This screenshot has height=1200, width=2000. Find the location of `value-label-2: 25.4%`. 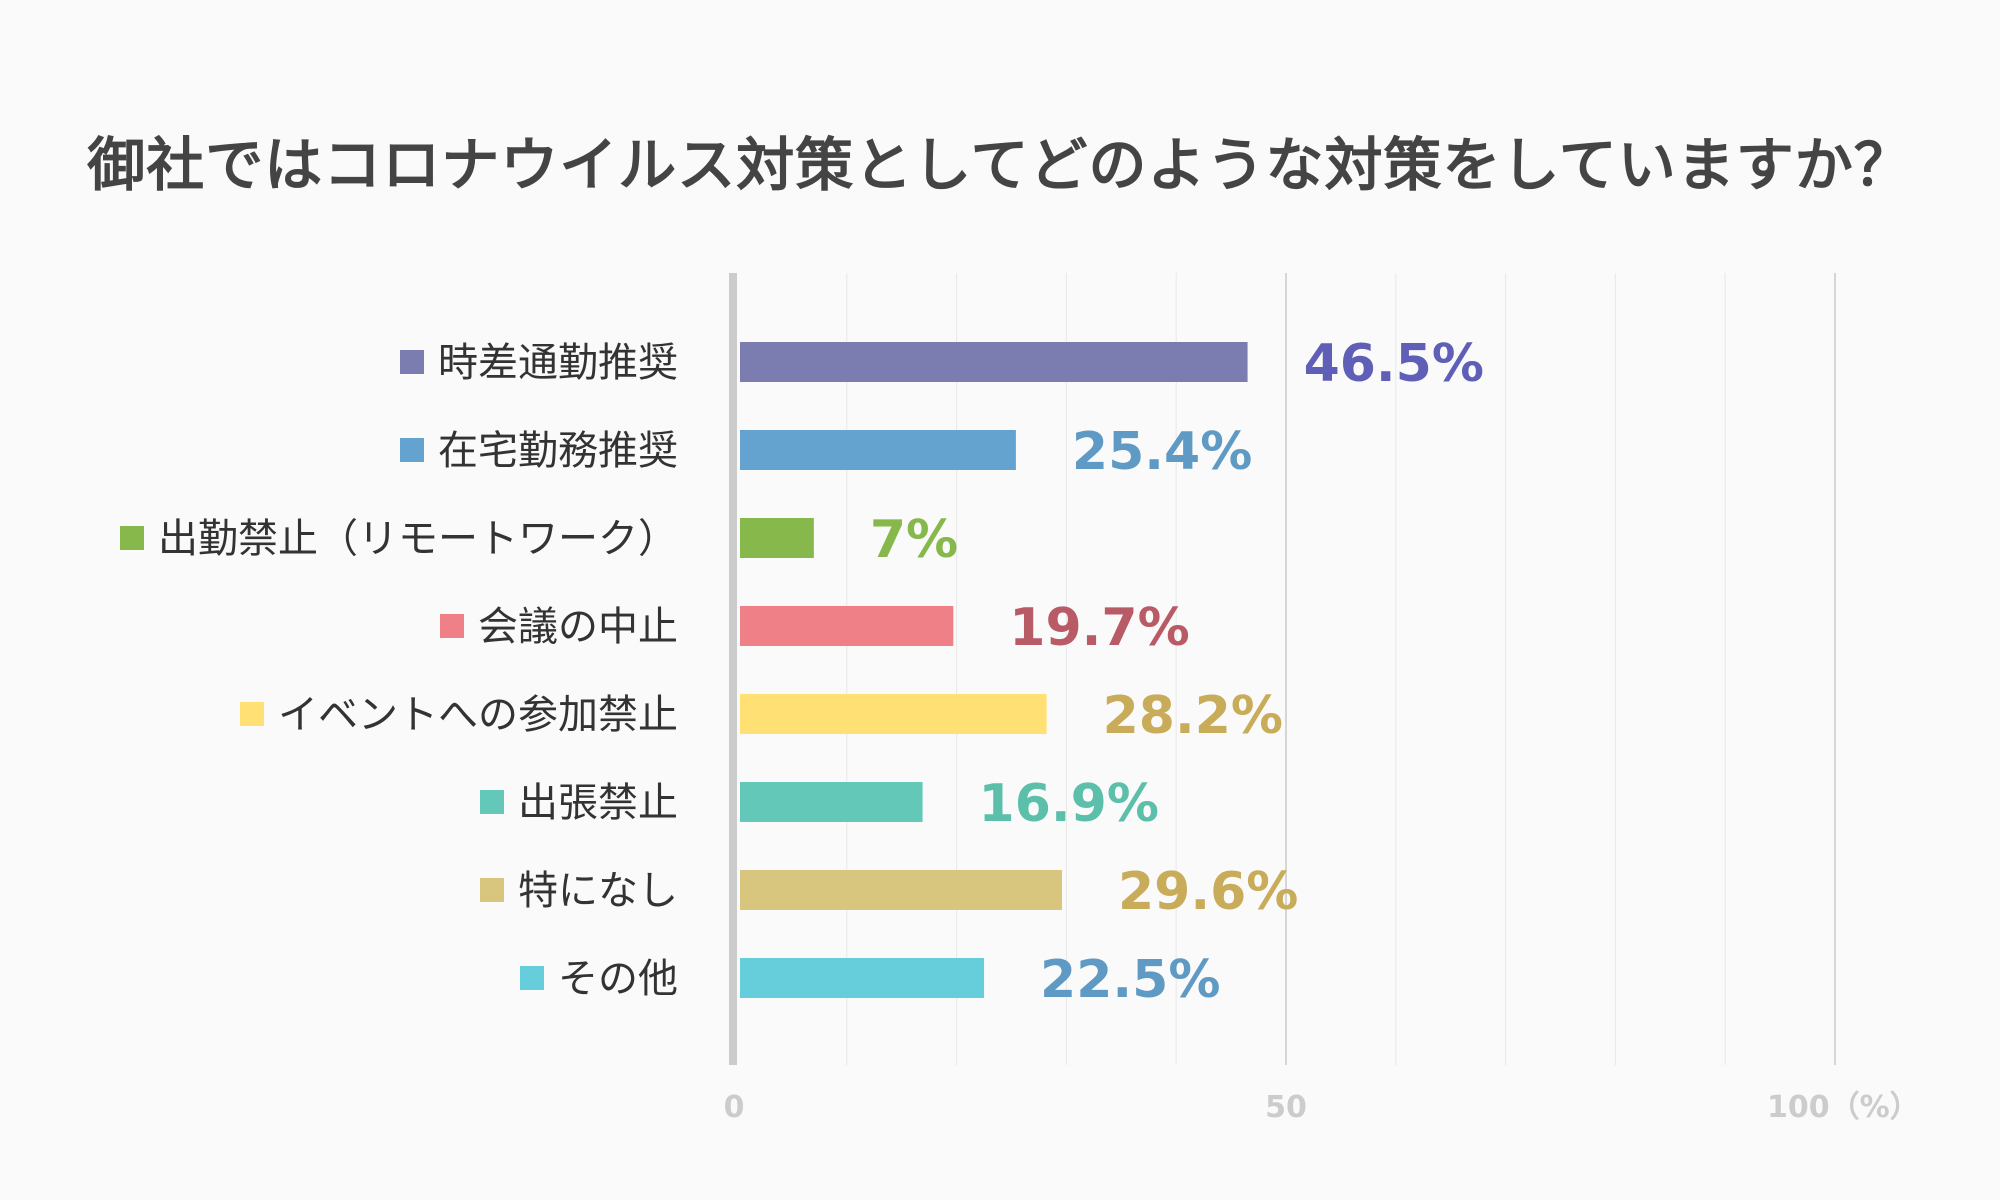

value-label-2: 25.4% is located at coordinates (1162, 452).